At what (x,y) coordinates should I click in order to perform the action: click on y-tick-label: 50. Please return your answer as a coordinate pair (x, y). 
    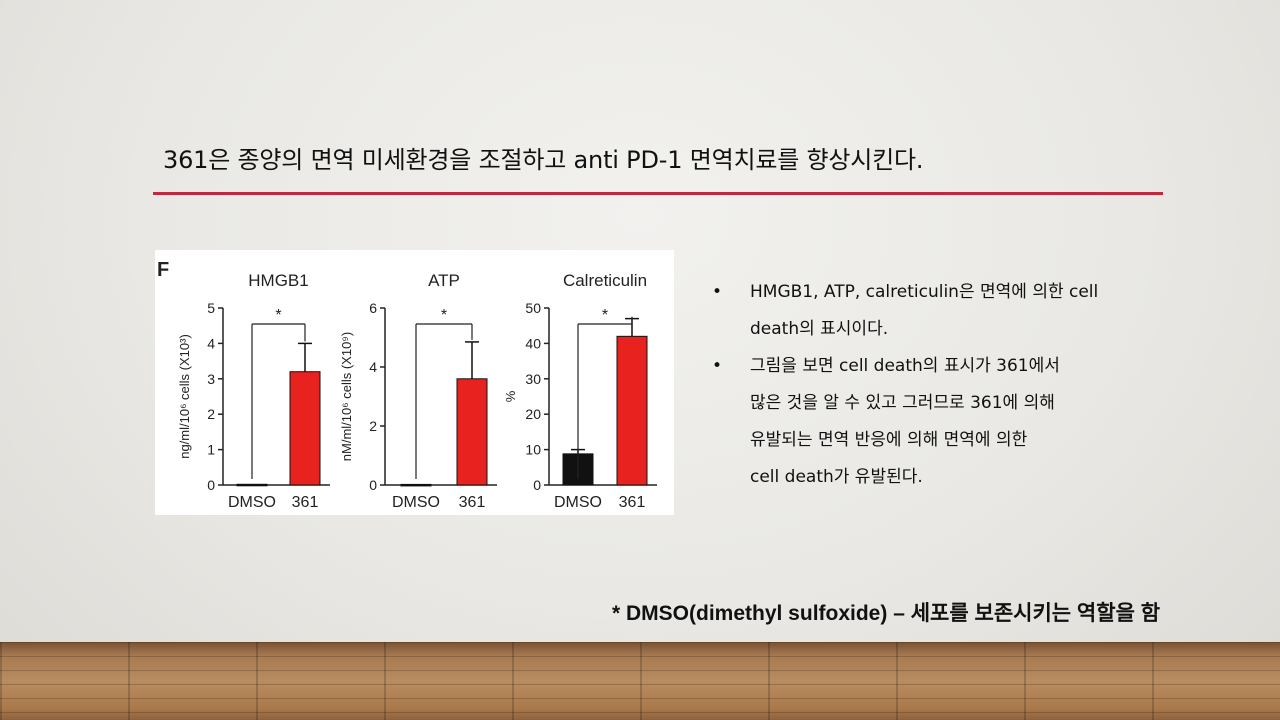
    Looking at the image, I should click on (533, 308).